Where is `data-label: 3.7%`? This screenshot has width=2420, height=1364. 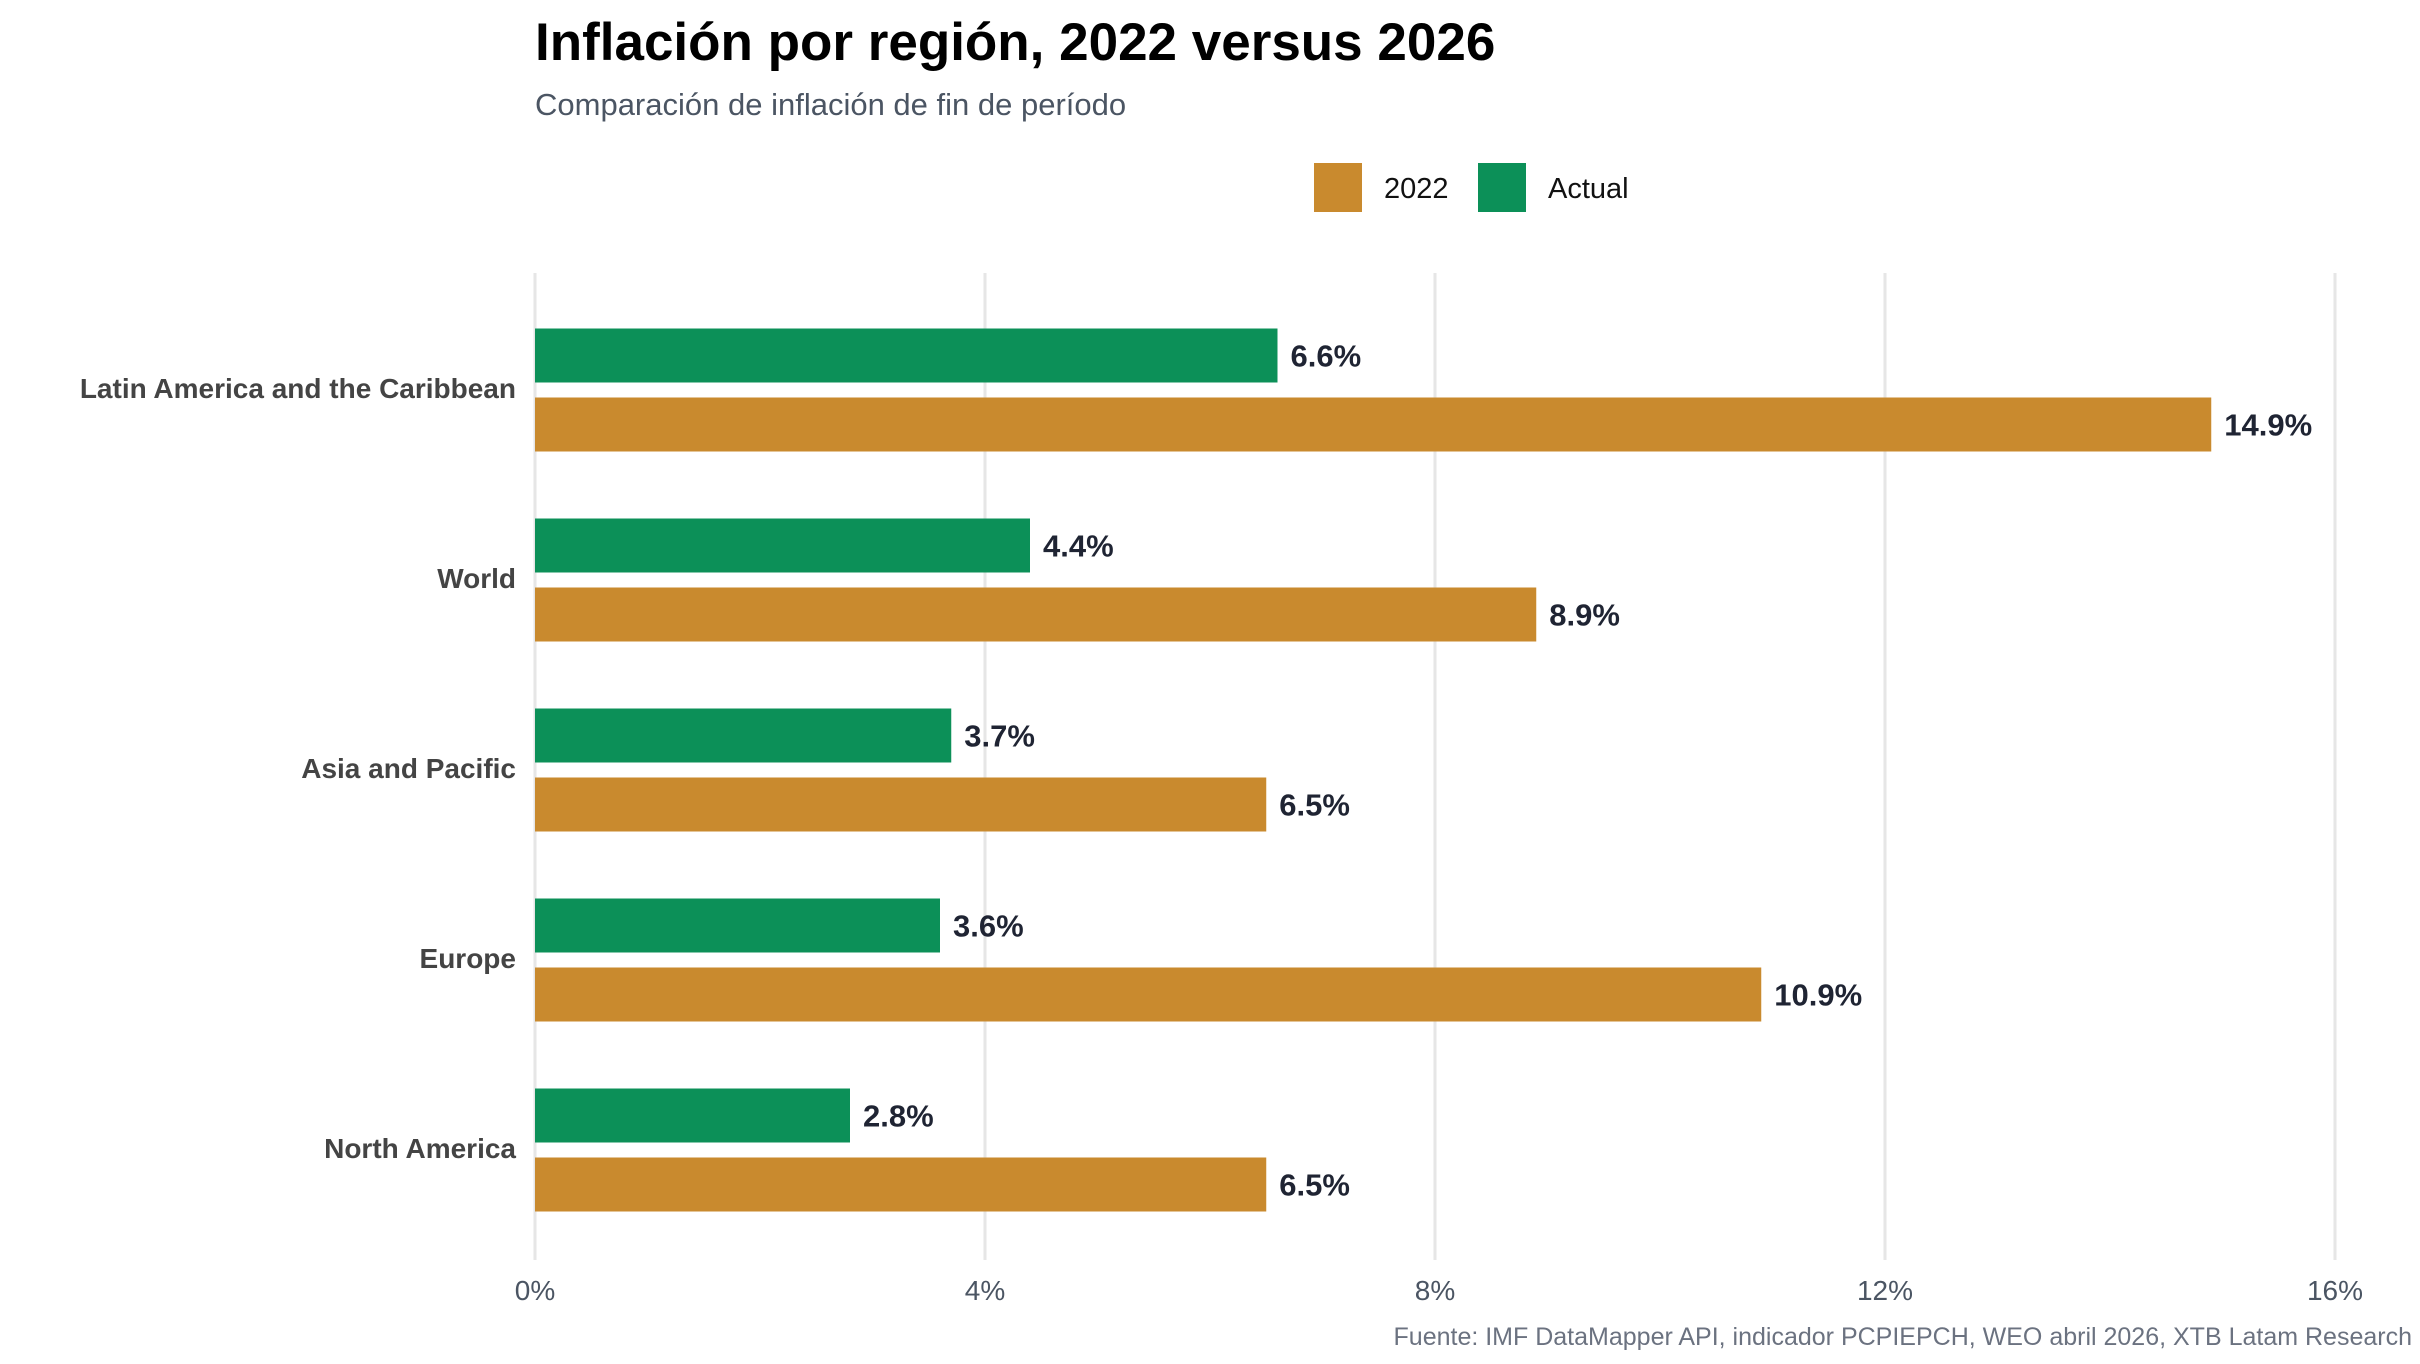
data-label: 3.7% is located at coordinates (999, 736).